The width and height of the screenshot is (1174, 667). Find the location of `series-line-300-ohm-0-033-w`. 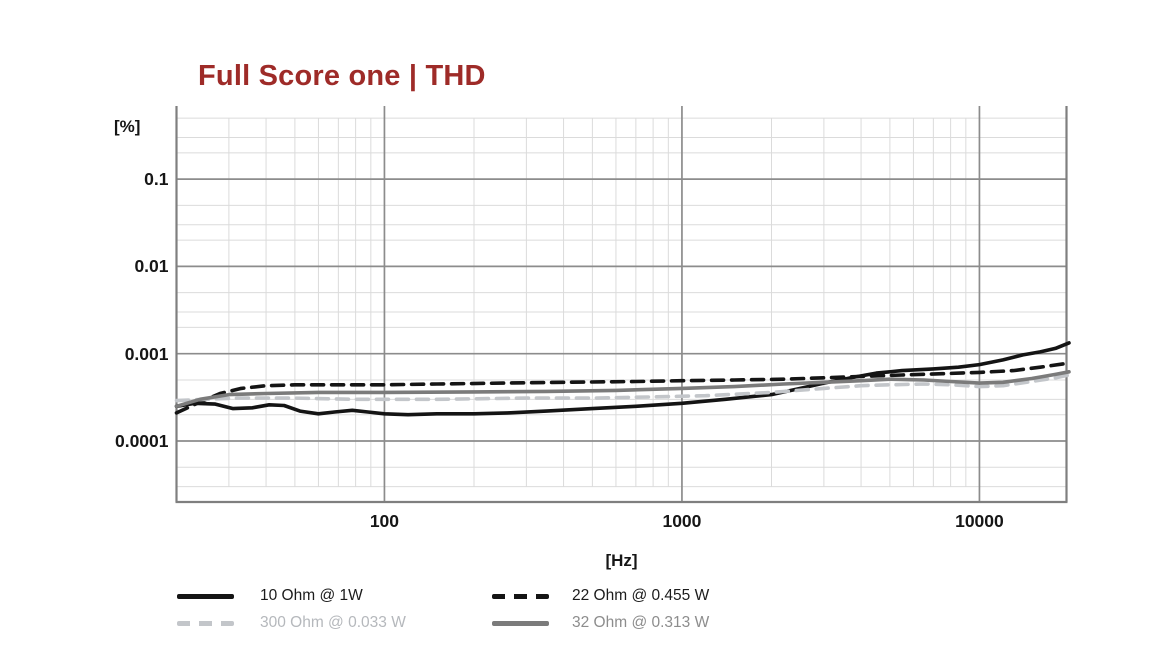

series-line-300-ohm-0-033-w is located at coordinates (622, 388).